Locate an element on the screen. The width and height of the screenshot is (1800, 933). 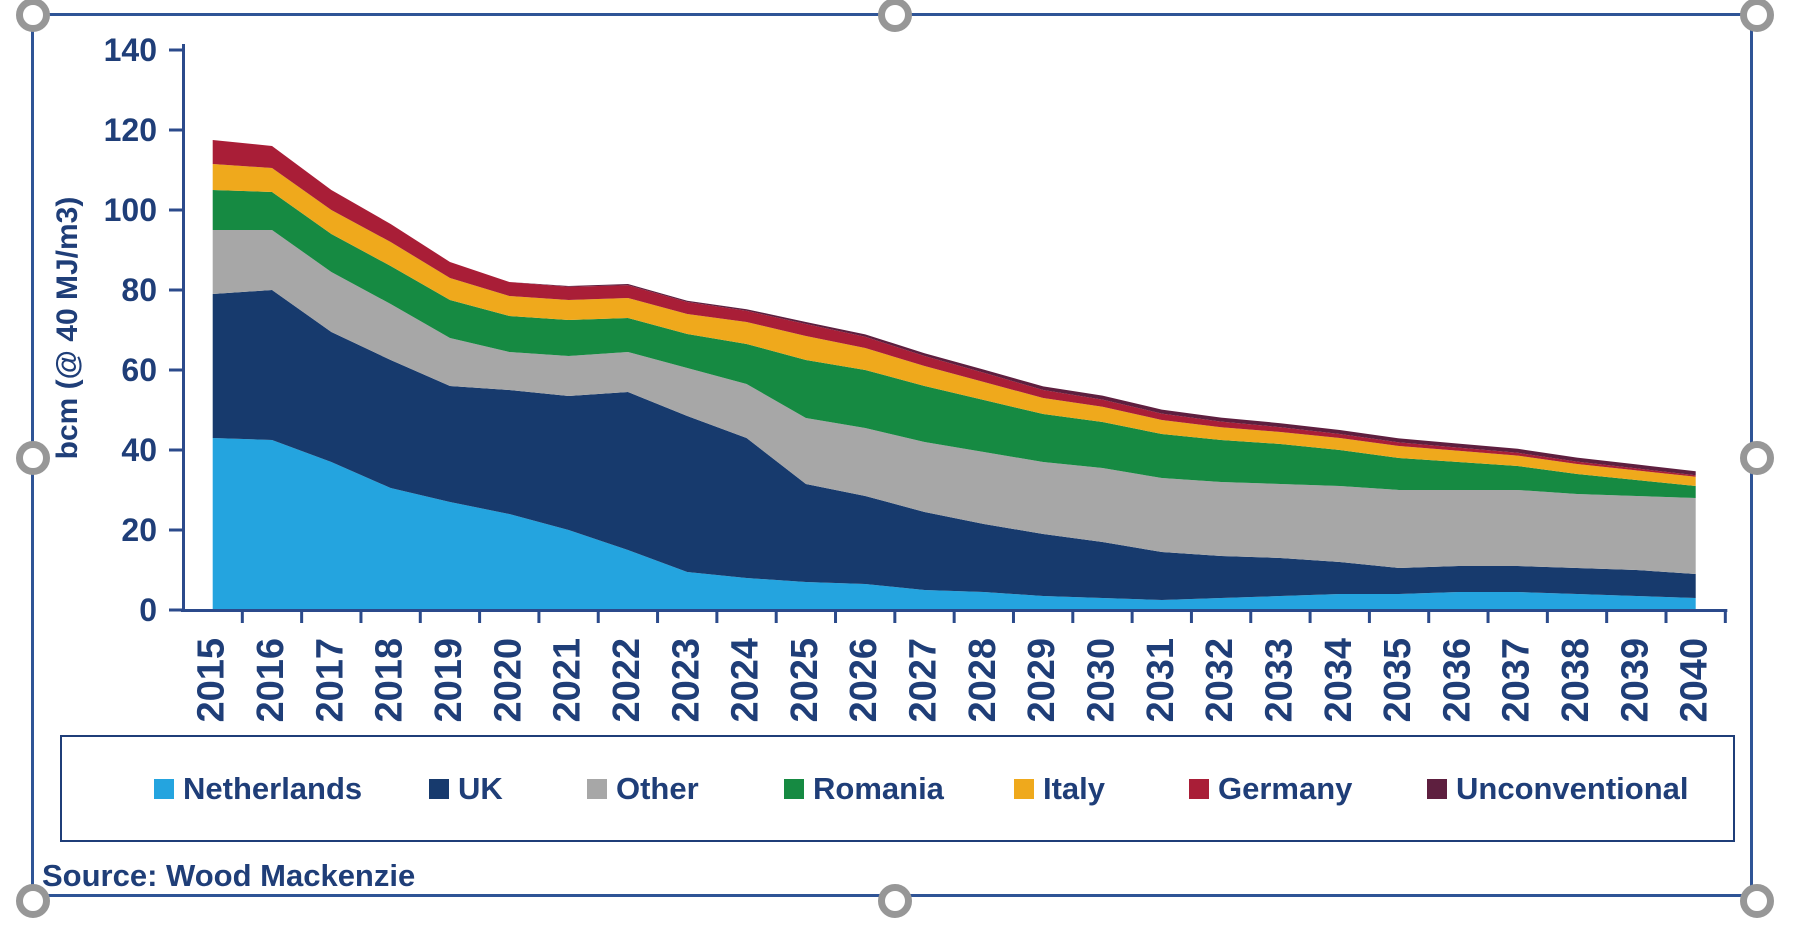
x-axis-year-label: 2031 is located at coordinates (1161, 680).